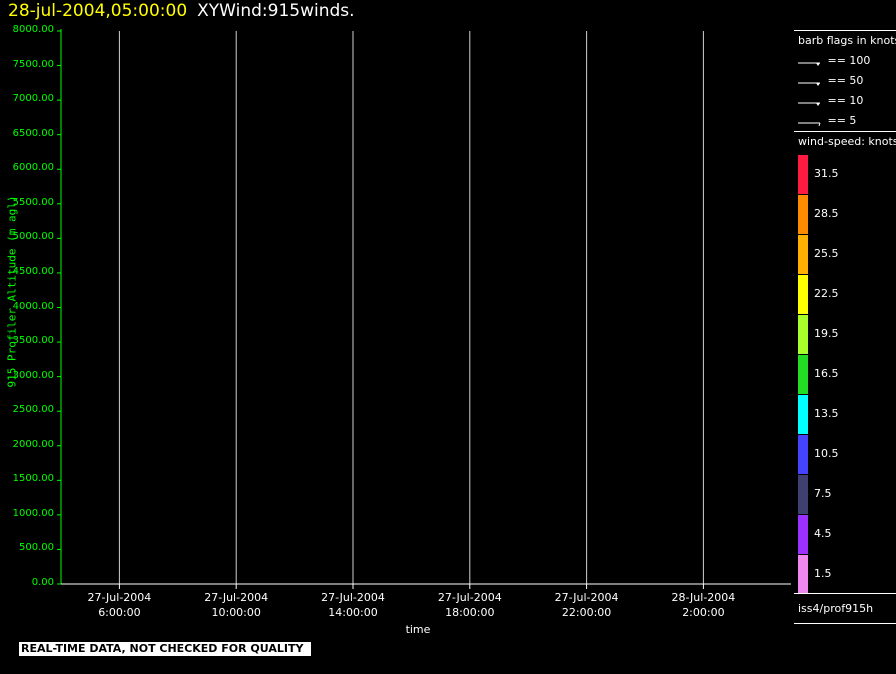 This screenshot has width=896, height=674. I want to click on x-tick-label: 27-Jul-2004 10:00:00, so click(236, 605).